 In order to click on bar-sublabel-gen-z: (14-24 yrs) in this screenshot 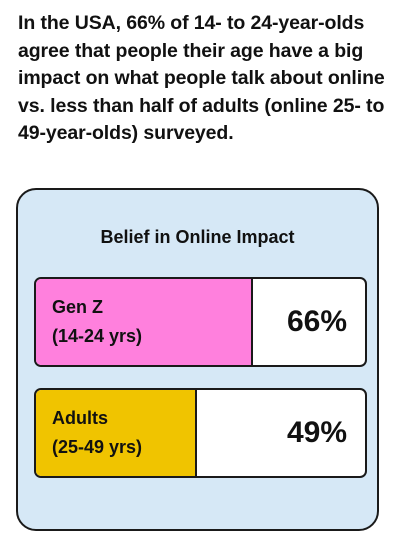, I will do `click(97, 336)`.